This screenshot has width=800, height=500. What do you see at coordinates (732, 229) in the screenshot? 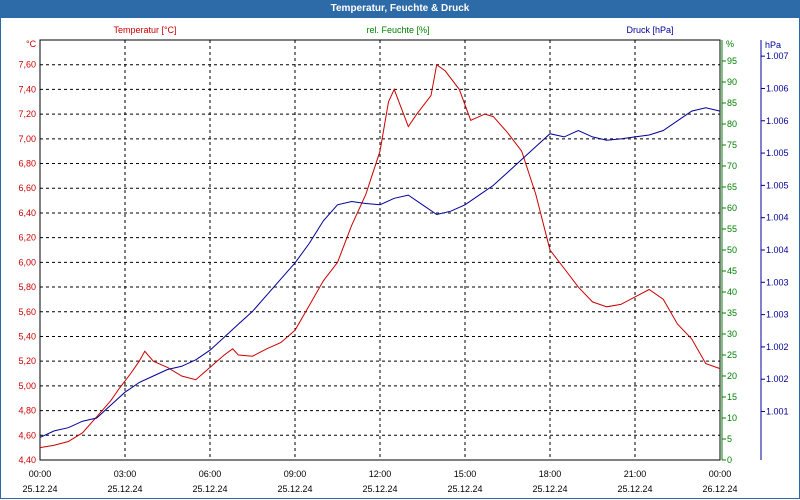
I see `humidity-tick-label: 55` at bounding box center [732, 229].